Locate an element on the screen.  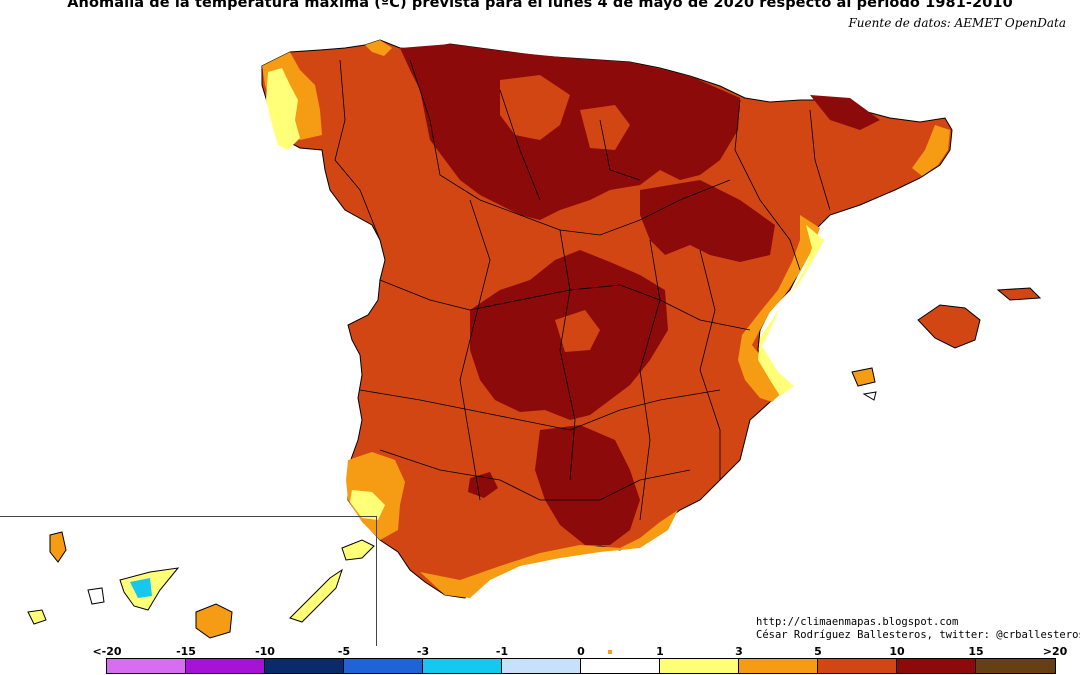
legend-tick-label: -5 is located at coordinates (344, 651).